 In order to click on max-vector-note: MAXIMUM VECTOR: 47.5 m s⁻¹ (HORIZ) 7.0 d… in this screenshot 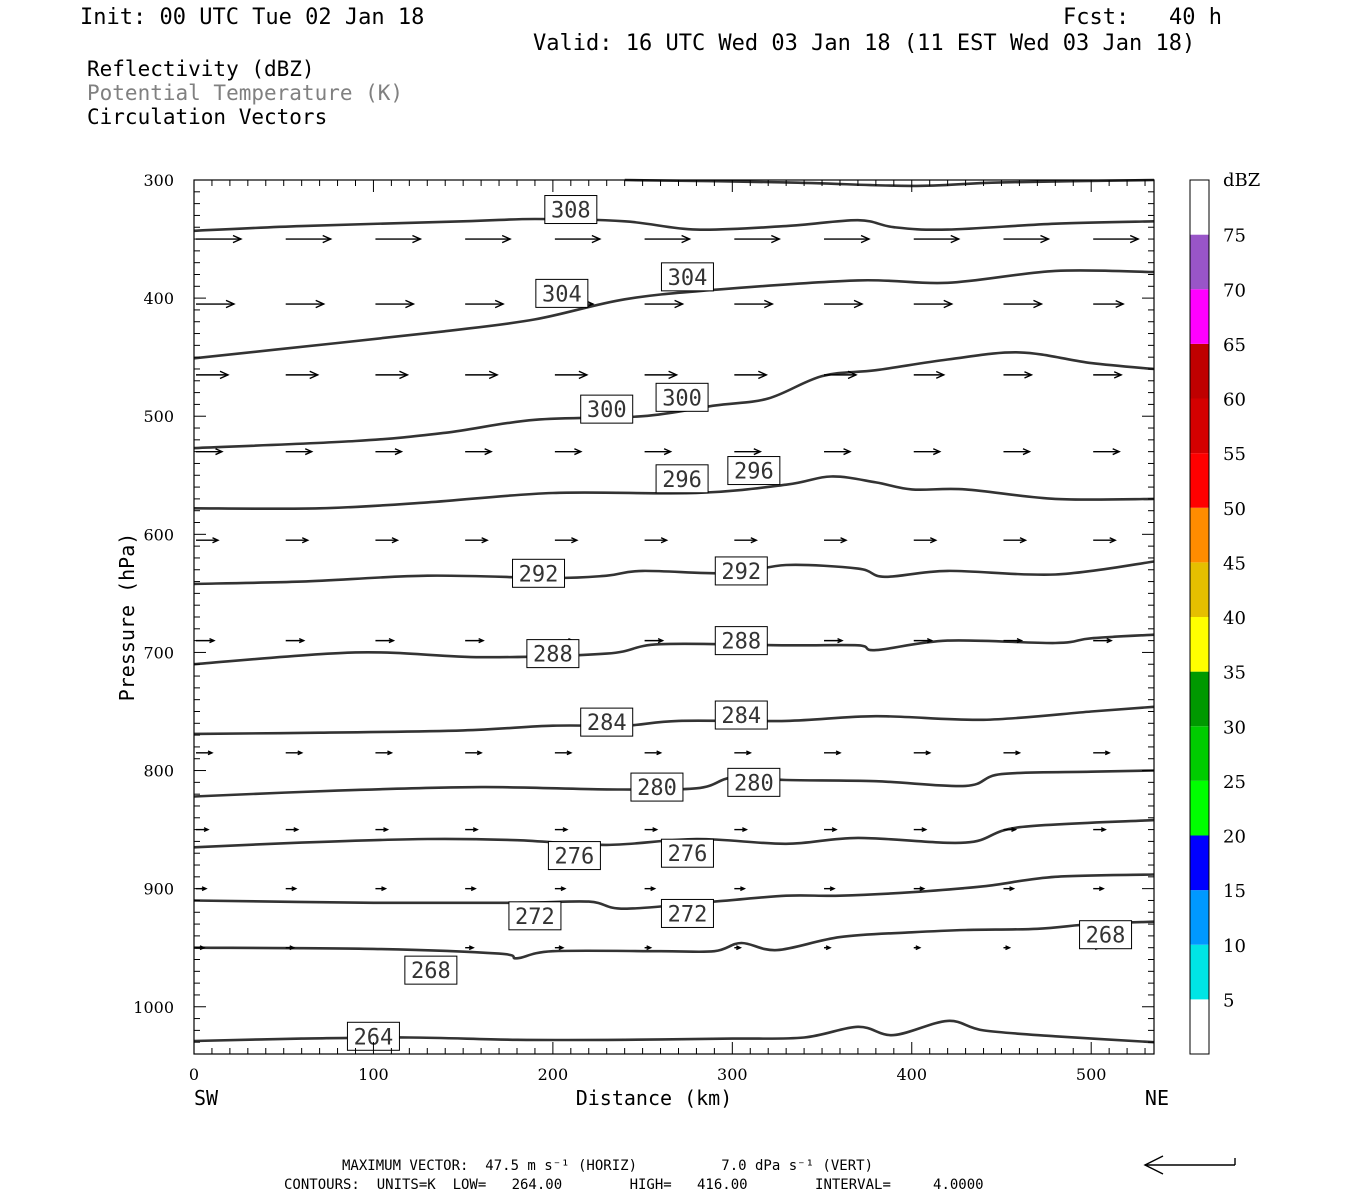, I will do `click(608, 1166)`.